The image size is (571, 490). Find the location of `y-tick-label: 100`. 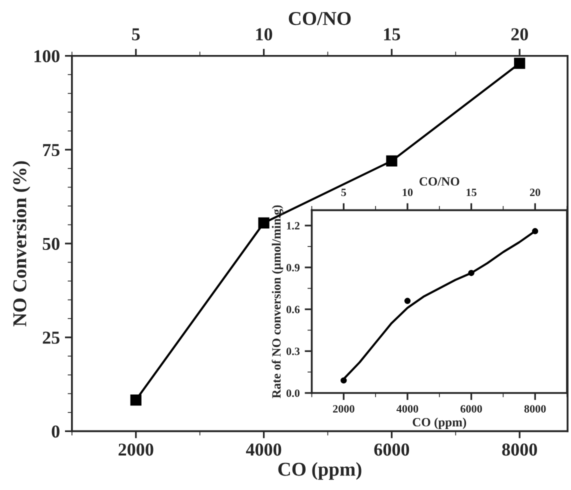

y-tick-label: 100 is located at coordinates (47, 56).